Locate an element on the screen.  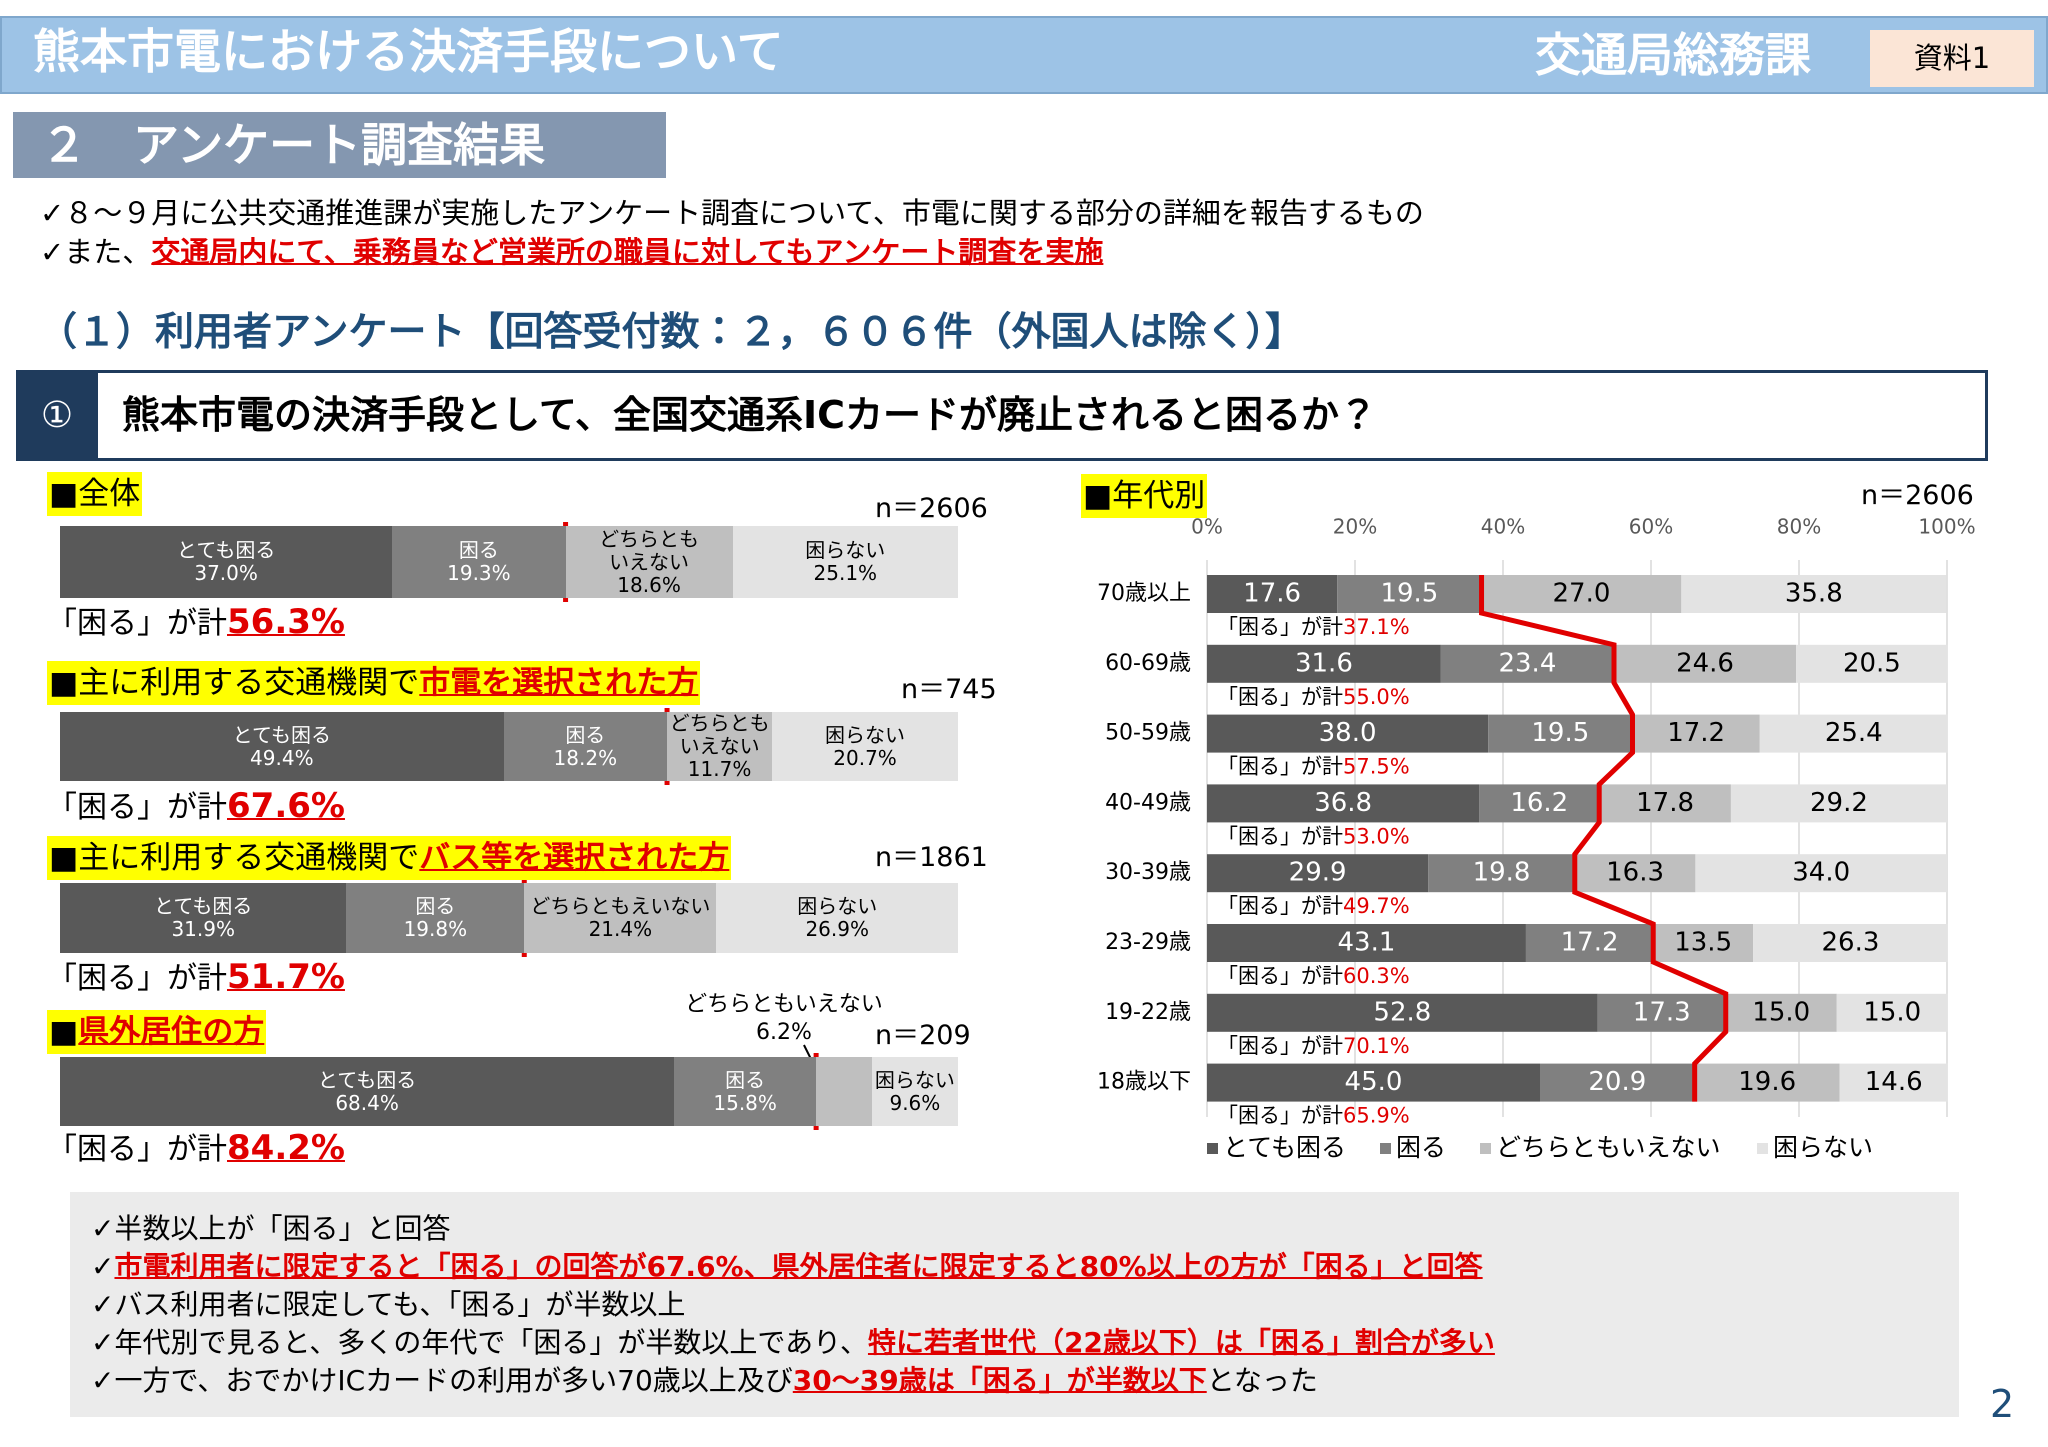
segment-name: 困らない is located at coordinates (845, 550).